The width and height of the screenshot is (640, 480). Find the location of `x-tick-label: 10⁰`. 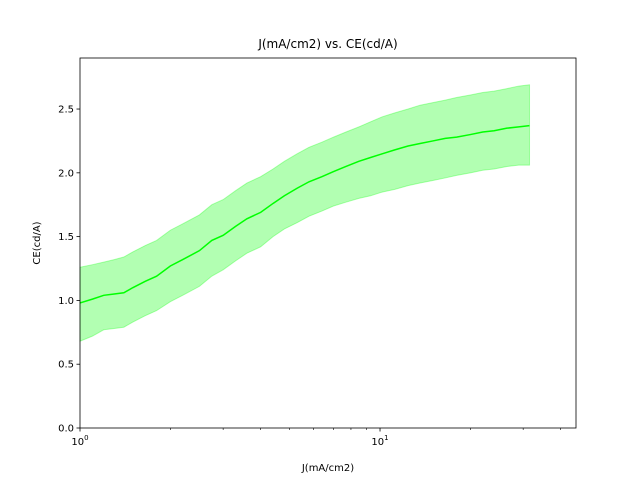

x-tick-label: 10⁰ is located at coordinates (79, 441).